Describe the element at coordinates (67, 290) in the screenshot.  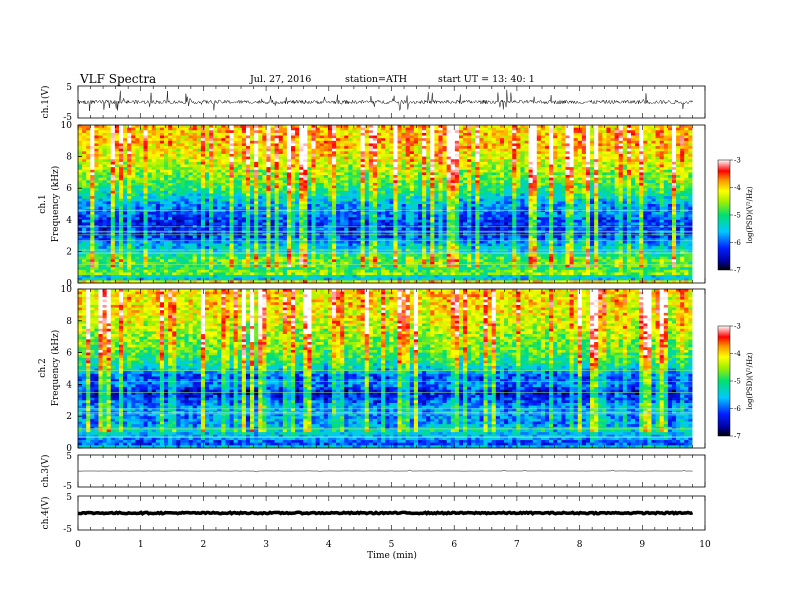
I see `ch2-spec-ytick: 10` at that location.